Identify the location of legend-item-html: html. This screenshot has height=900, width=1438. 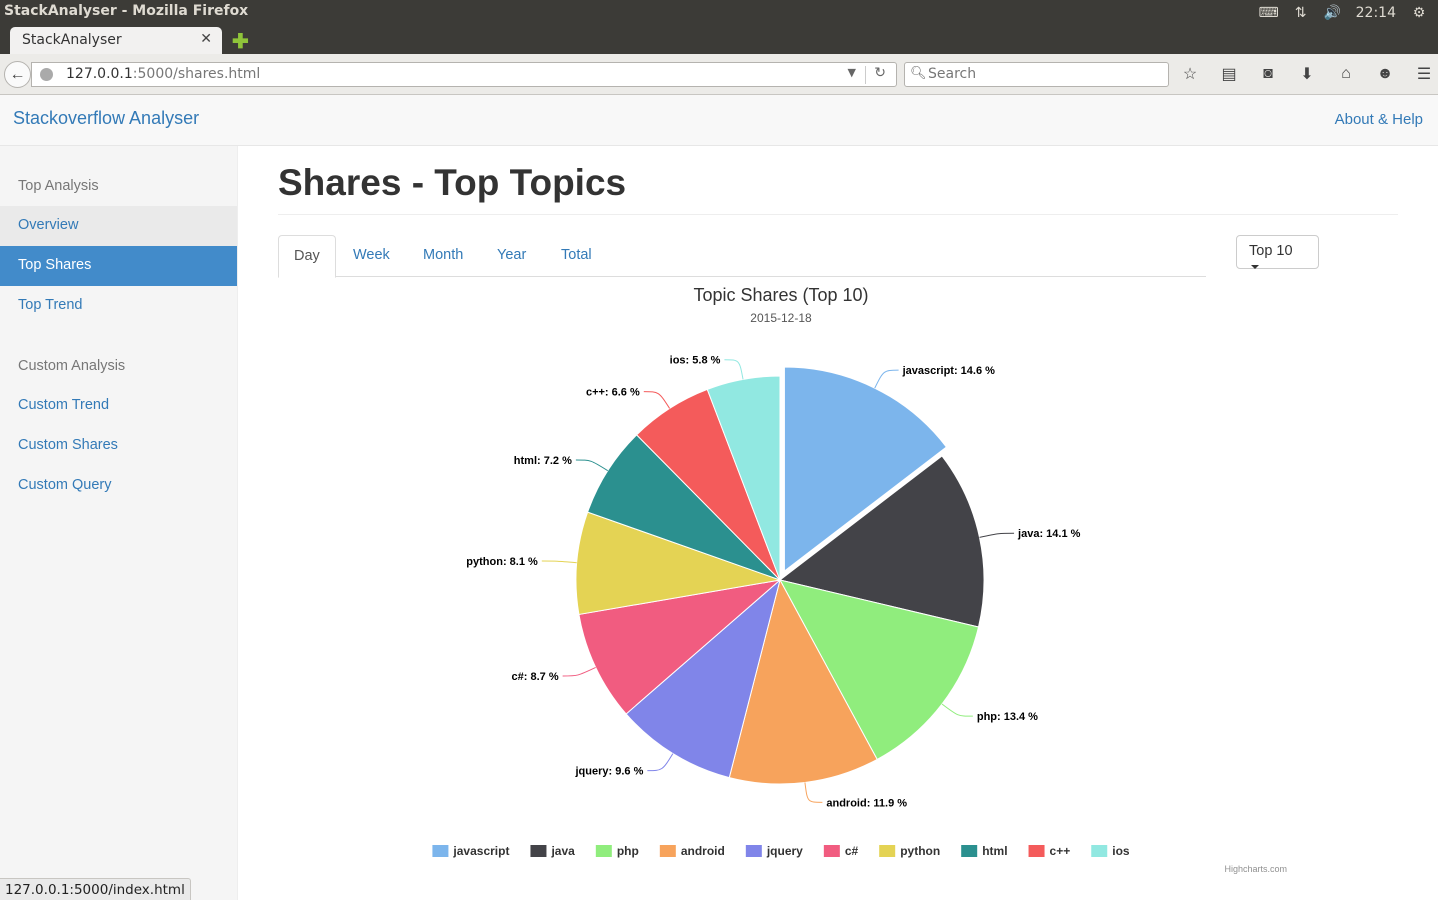
(984, 851).